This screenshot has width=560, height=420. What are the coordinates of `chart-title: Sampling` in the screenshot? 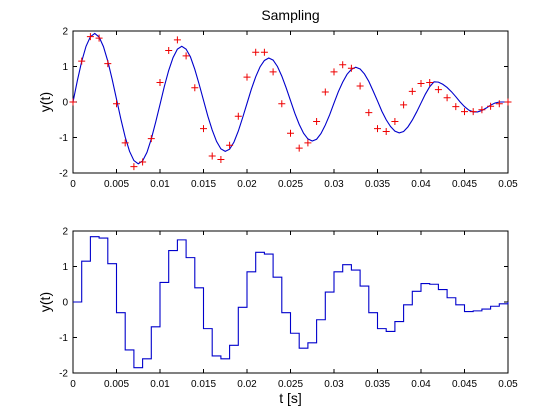 It's located at (290, 15).